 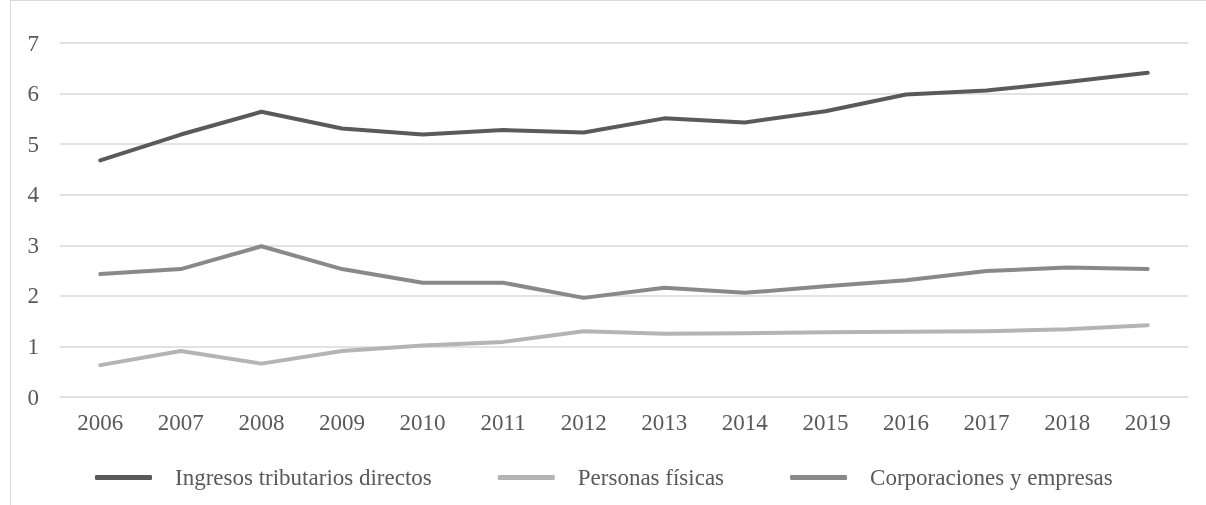 I want to click on y-tick-label: 2, so click(x=33, y=296).